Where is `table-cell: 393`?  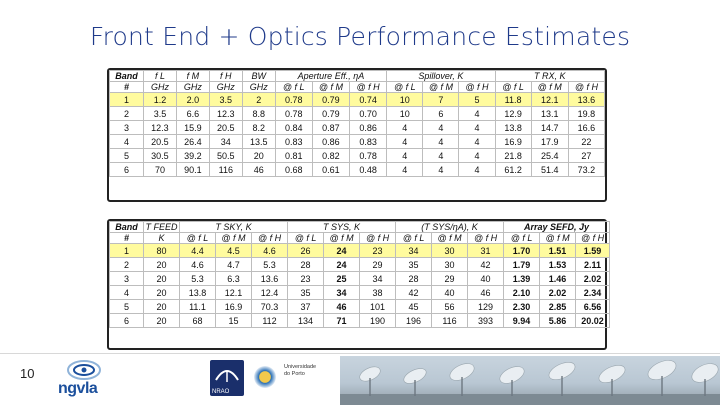 table-cell: 393 is located at coordinates (486, 320).